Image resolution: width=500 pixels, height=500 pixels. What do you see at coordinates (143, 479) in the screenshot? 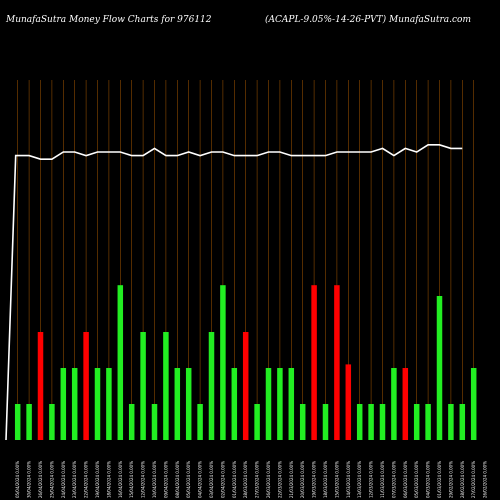
I see `date-label: 12/04/2024 0.00%` at bounding box center [143, 479].